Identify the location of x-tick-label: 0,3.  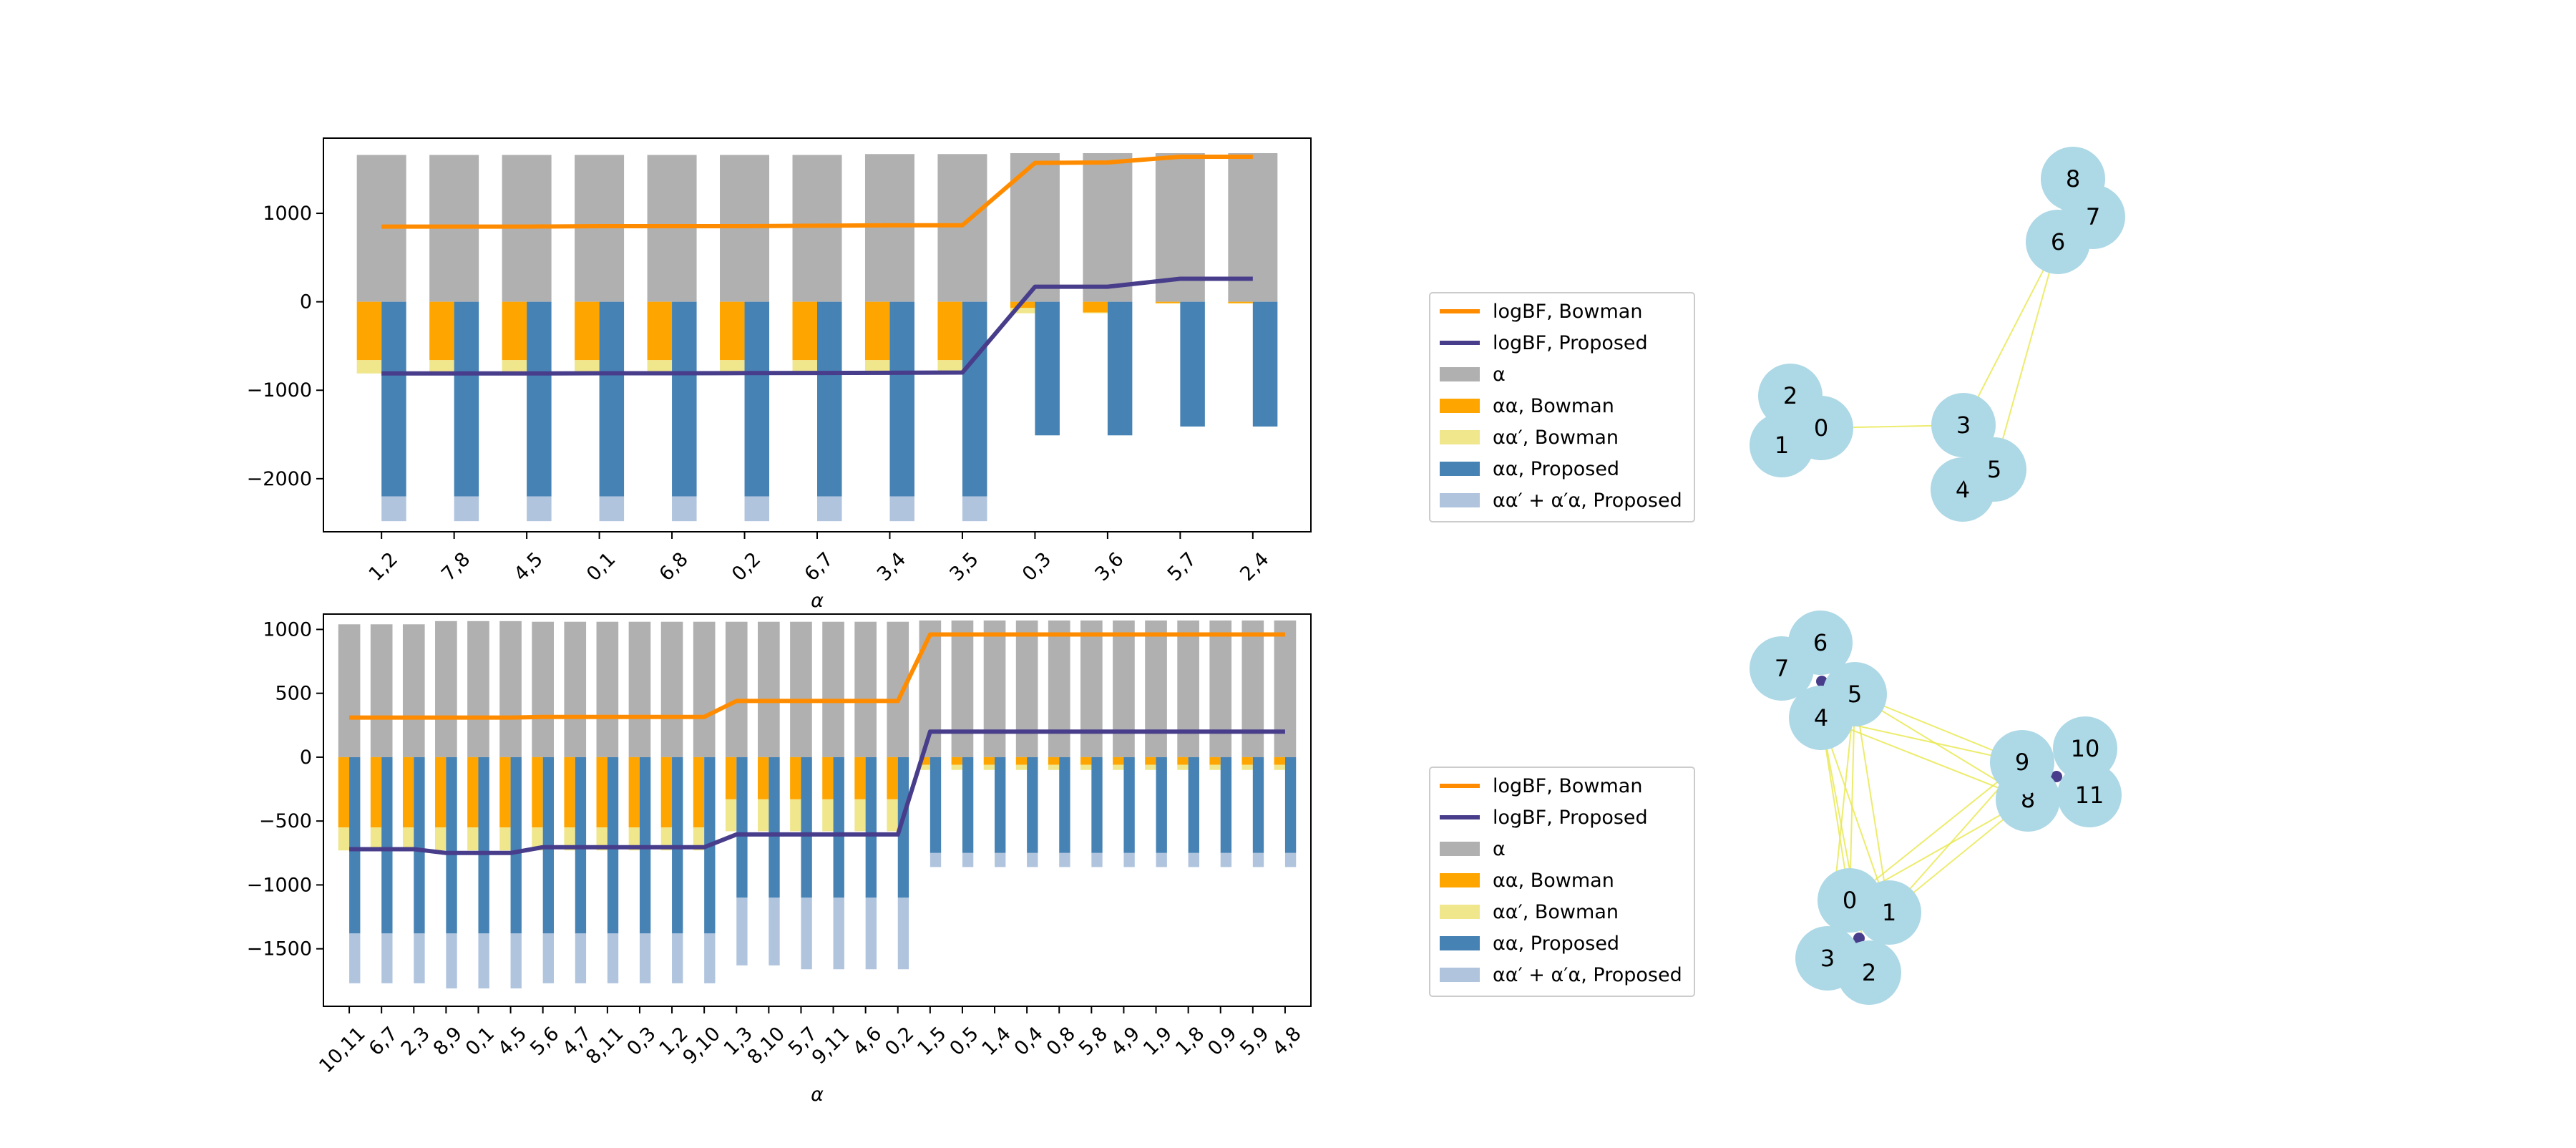
(1036, 567).